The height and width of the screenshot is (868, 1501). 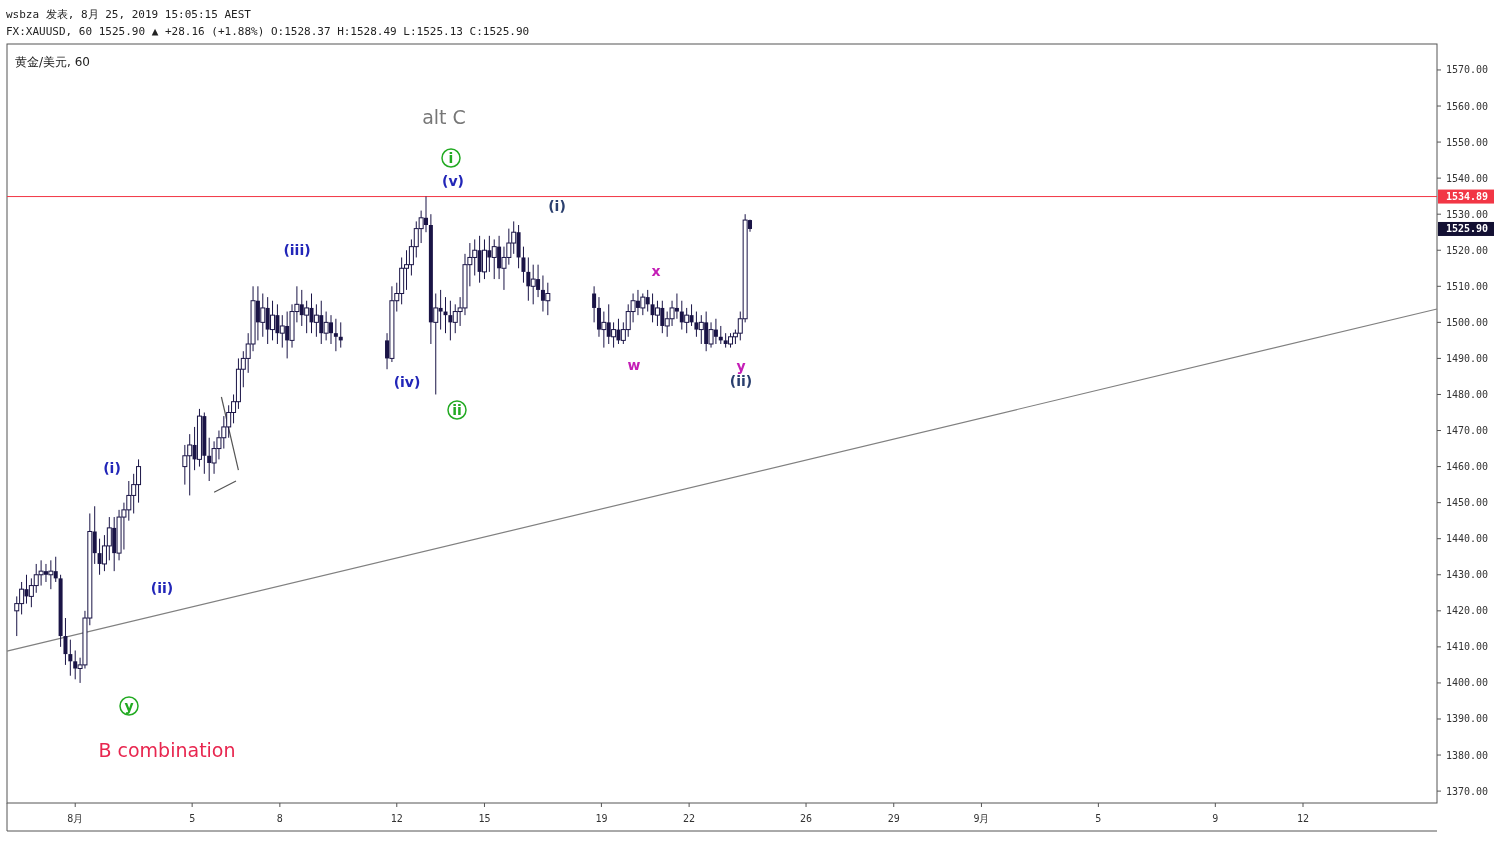 I want to click on y-tick-label: 1400.00, so click(x=1467, y=683).